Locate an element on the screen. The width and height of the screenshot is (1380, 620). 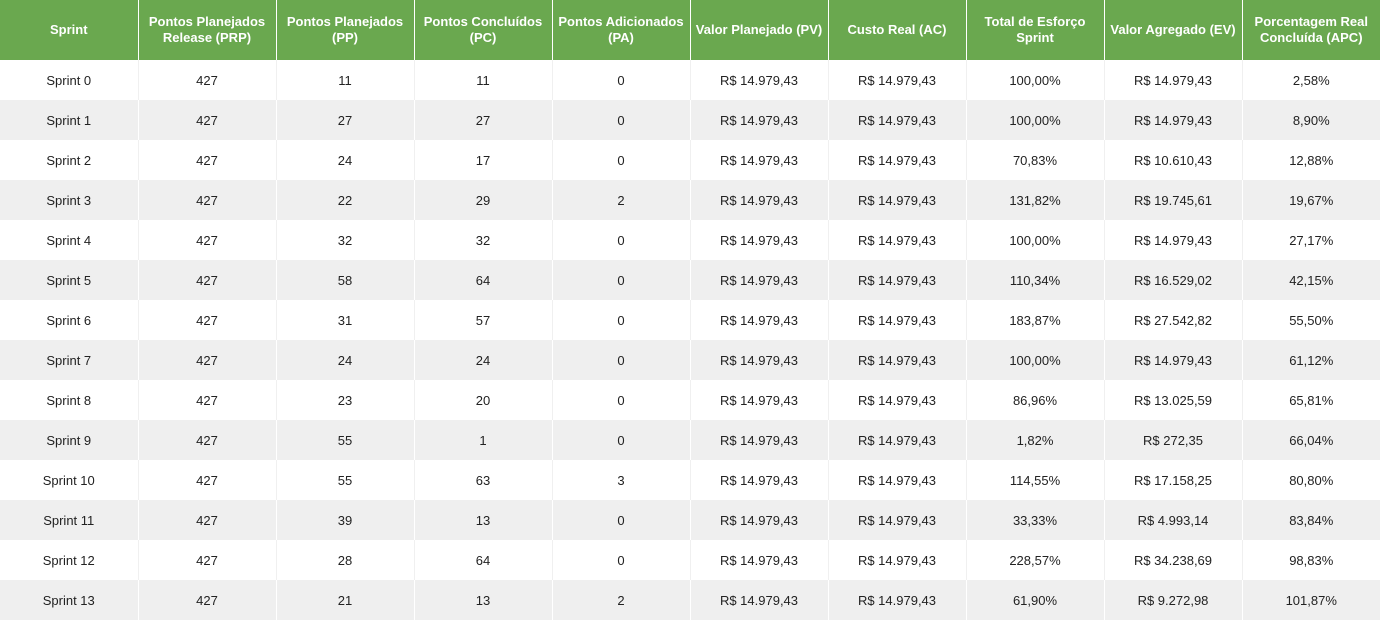
cell-completed-points: 27 is located at coordinates (483, 120).